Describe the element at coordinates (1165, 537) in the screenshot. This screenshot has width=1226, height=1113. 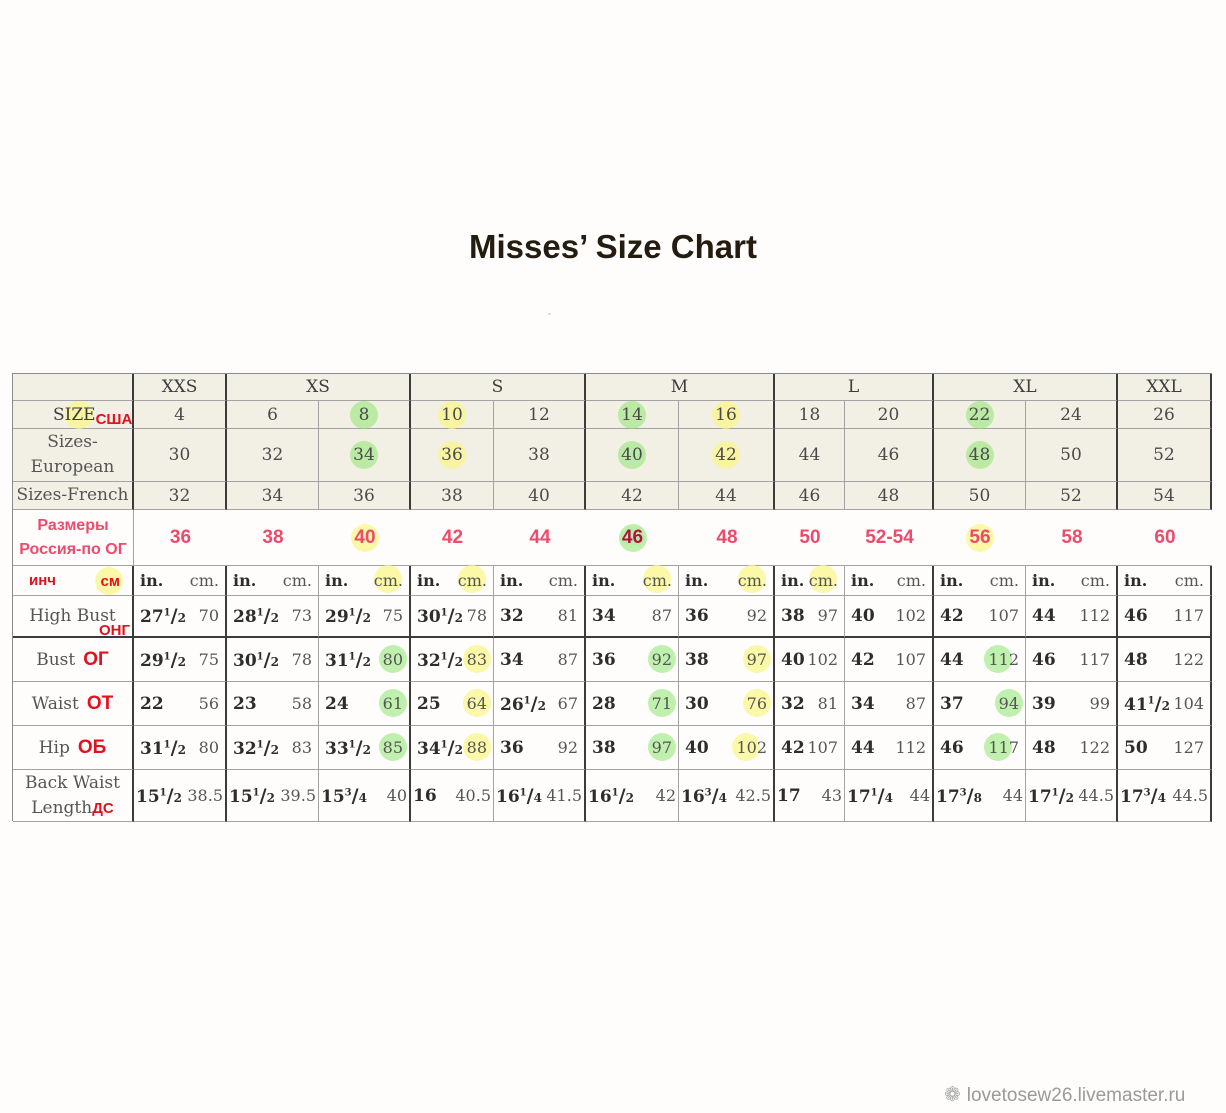
I see `russia-size-value: 60` at that location.